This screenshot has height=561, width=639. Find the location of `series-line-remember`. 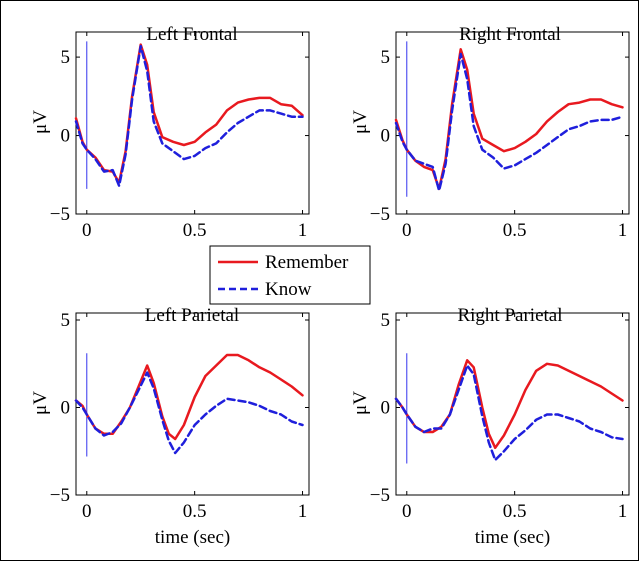

series-line-remember is located at coordinates (509, 119).